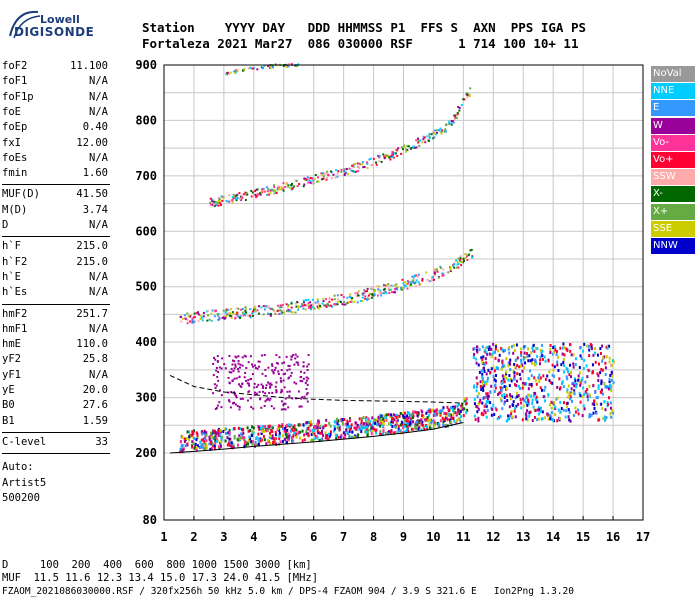 The width and height of the screenshot is (700, 600). What do you see at coordinates (55, 128) in the screenshot?
I see `param-row-foep: foEp 0.40` at bounding box center [55, 128].